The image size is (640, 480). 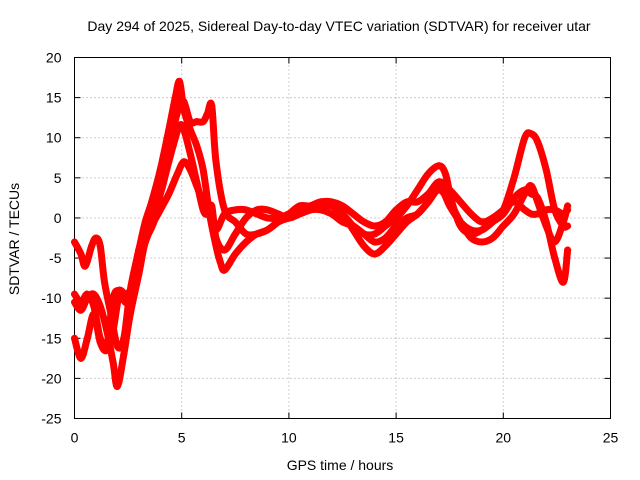 I want to click on x-tick-label: 0, so click(x=75, y=438).